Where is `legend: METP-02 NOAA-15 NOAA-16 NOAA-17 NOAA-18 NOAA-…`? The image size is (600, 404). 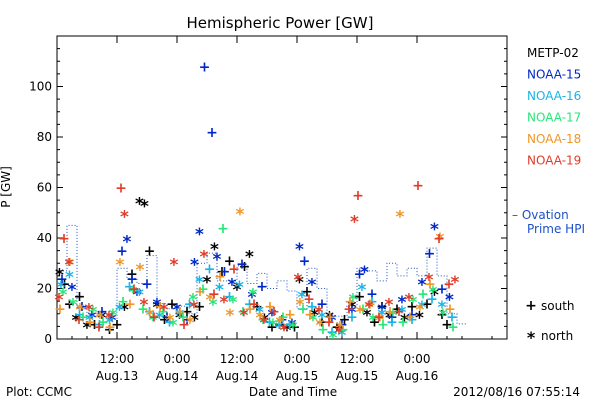 legend: METP-02 NOAA-15 NOAA-16 NOAA-17 NOAA-18 NOAA-… is located at coordinates (548, 196).